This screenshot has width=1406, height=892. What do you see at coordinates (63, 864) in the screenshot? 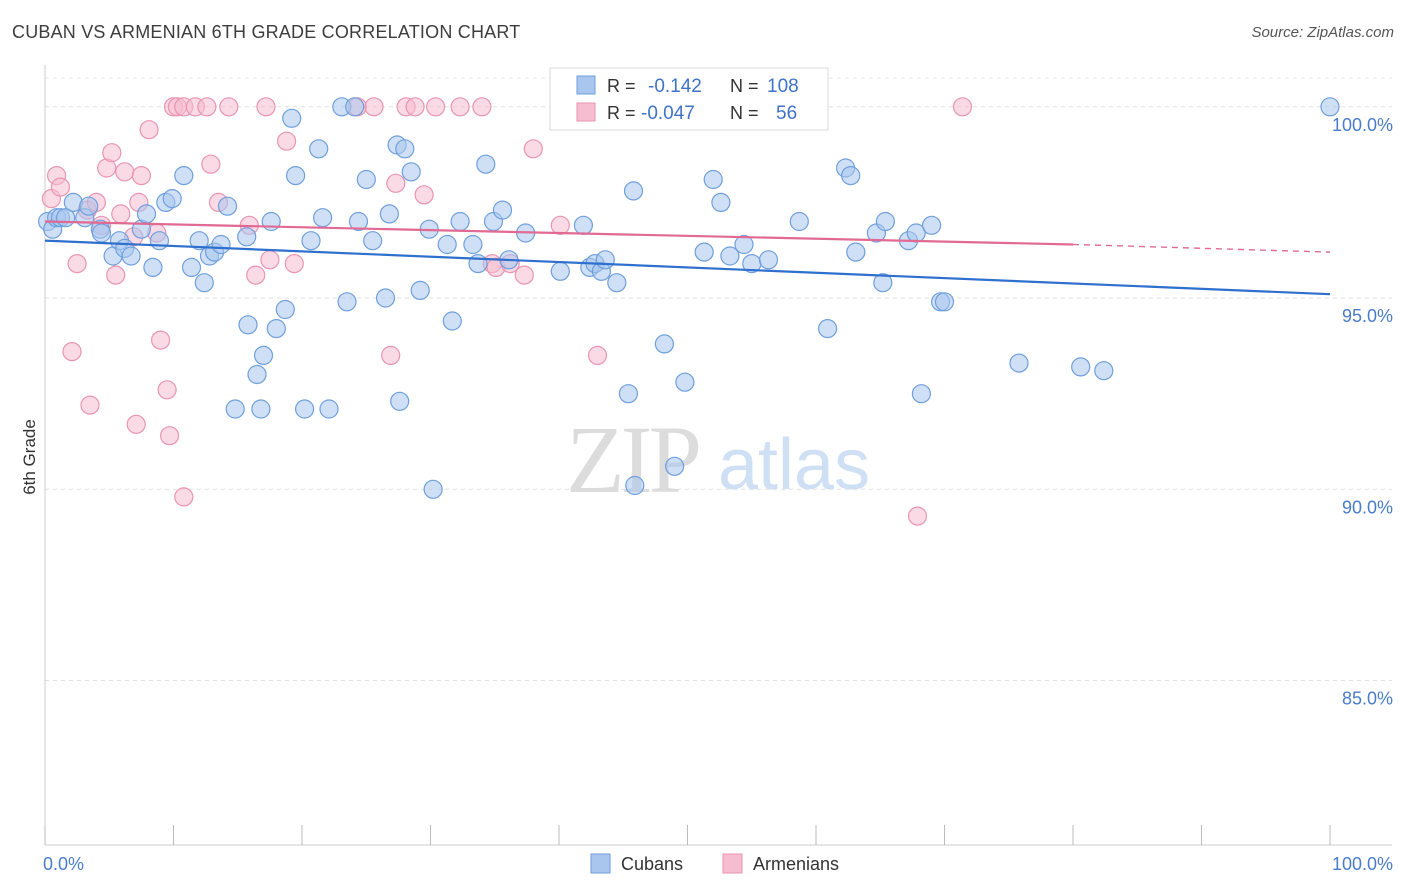
I see `x-tick-label: 0.0%` at bounding box center [63, 864].